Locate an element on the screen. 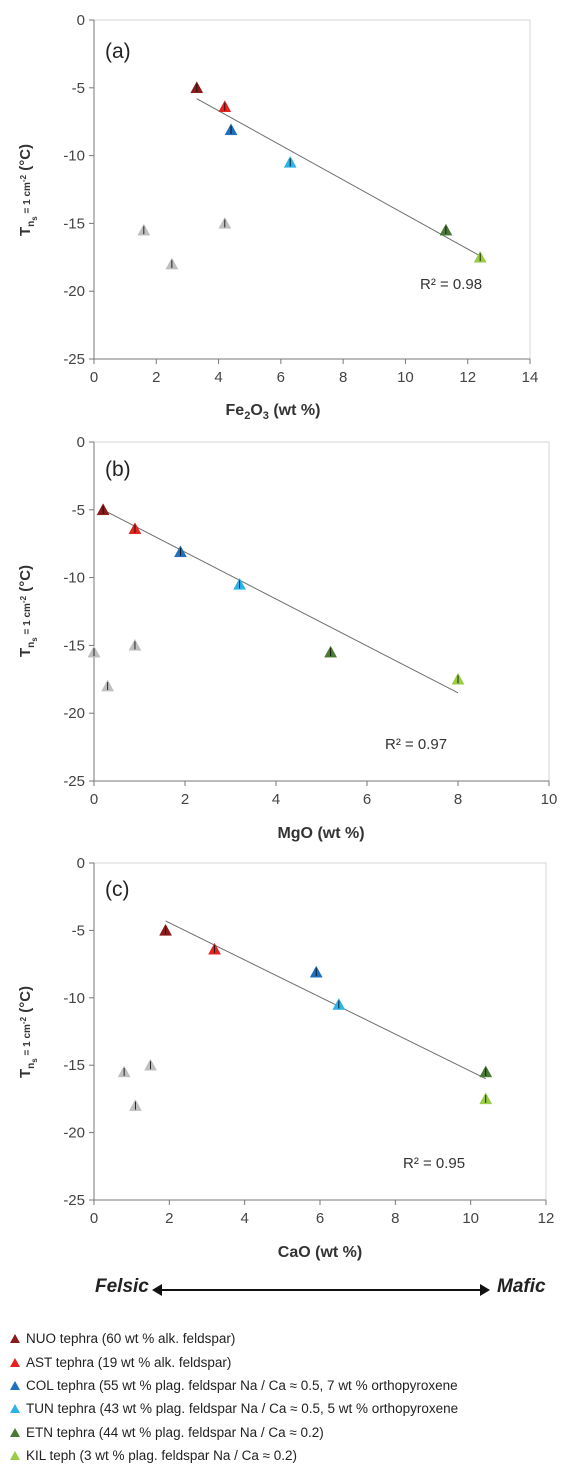 Image resolution: width=564 pixels, height=1467 pixels. x-tick-label: 14 is located at coordinates (530, 377).